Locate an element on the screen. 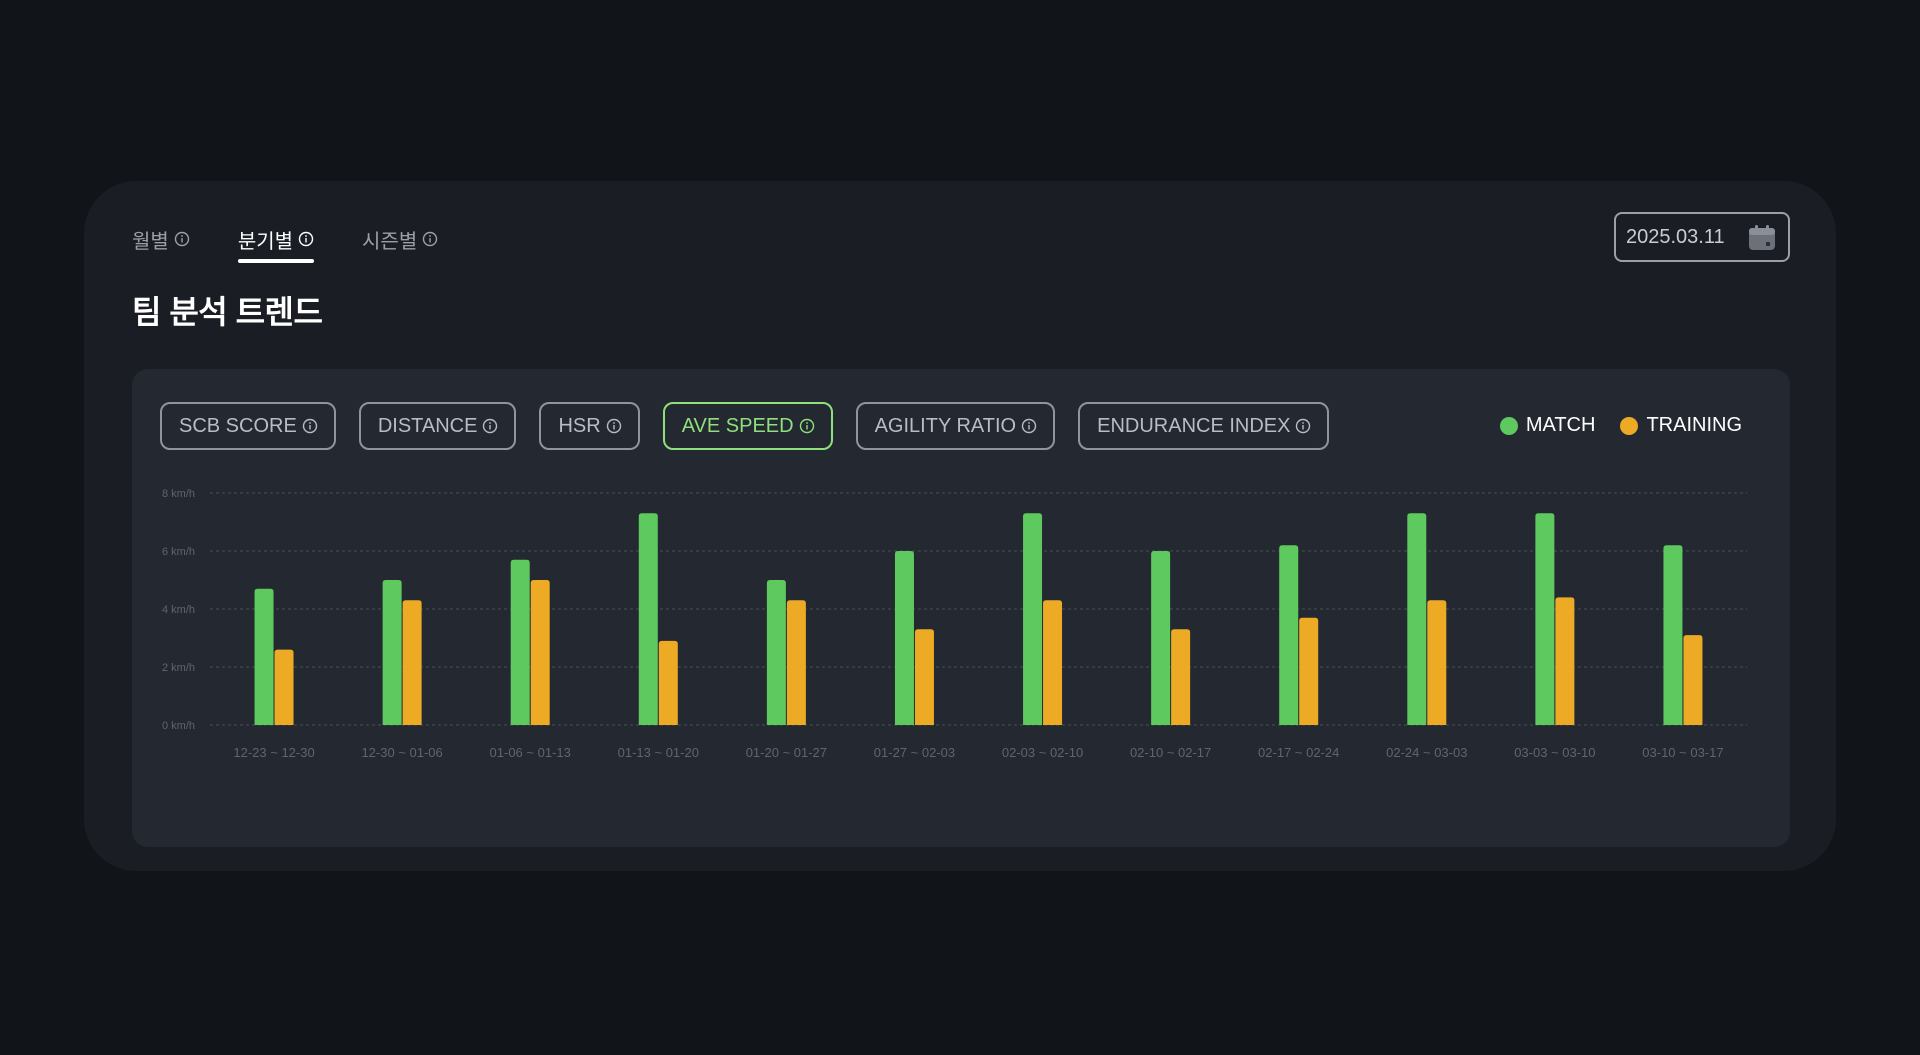 Image resolution: width=1920 pixels, height=1055 pixels. x-tick-label: 12-23 ~ 12-30 is located at coordinates (273, 752).